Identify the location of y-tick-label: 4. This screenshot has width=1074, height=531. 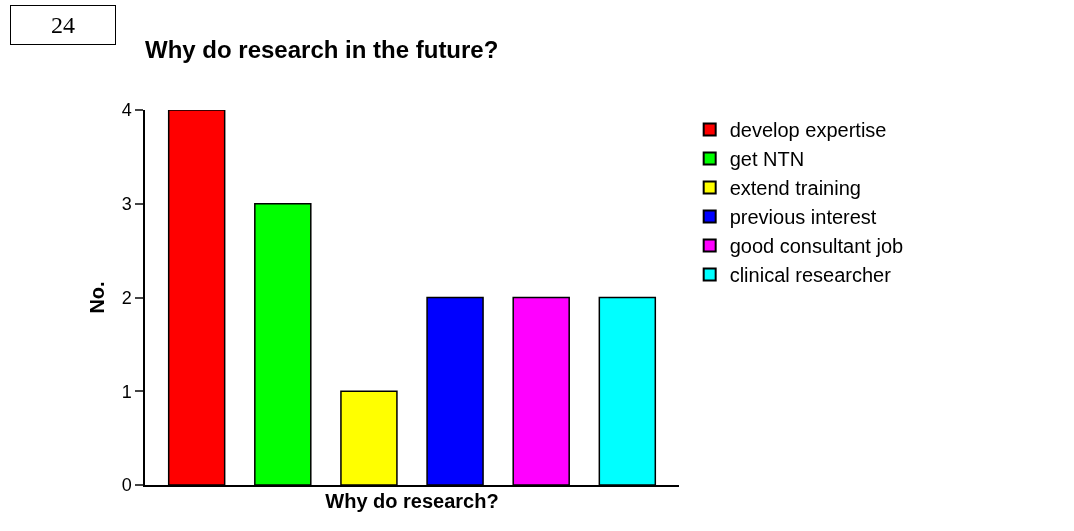
(126, 110).